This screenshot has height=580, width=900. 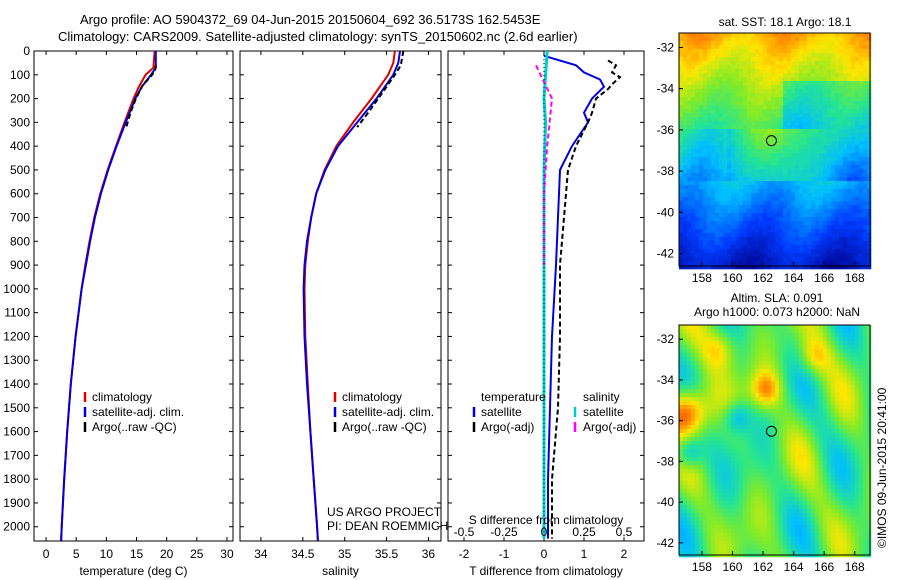 What do you see at coordinates (16, 455) in the screenshot?
I see `depth-tick-label: 1700` at bounding box center [16, 455].